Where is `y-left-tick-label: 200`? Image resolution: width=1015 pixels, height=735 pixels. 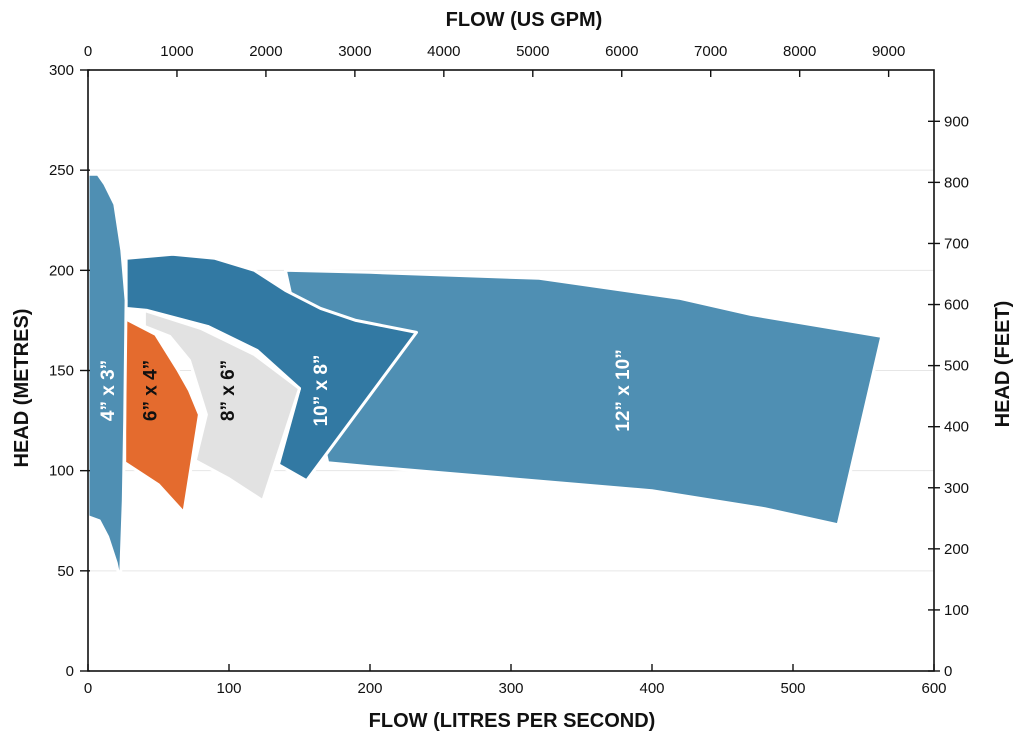 y-left-tick-label: 200 is located at coordinates (61, 270).